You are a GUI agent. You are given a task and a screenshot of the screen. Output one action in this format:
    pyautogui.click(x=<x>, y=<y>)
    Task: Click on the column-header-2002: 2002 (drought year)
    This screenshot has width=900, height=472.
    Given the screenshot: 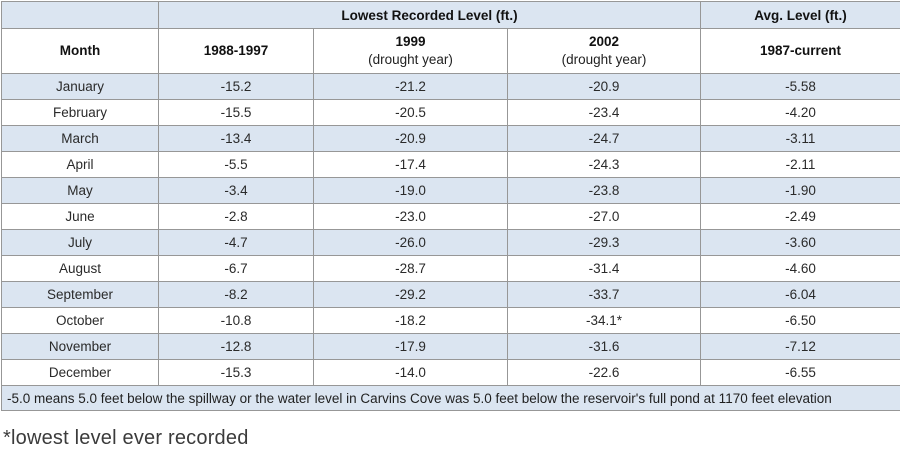 What is the action you would take?
    pyautogui.click(x=604, y=51)
    